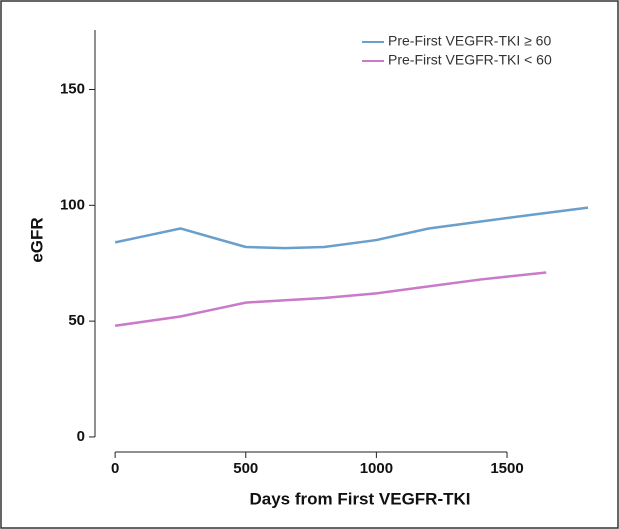  What do you see at coordinates (376, 468) in the screenshot?
I see `x-tick-label: 1000` at bounding box center [376, 468].